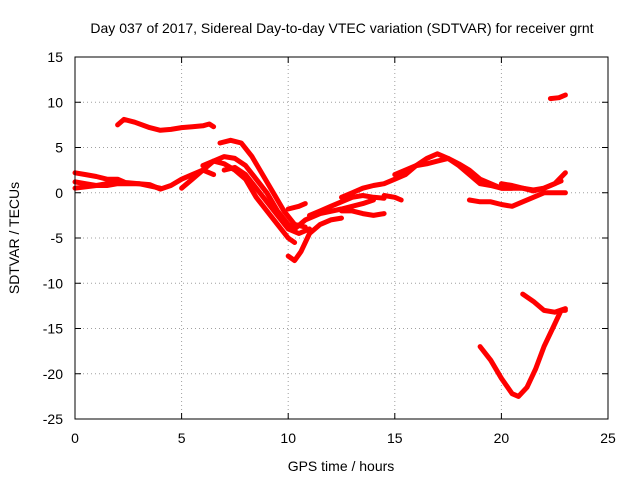 The image size is (640, 480). What do you see at coordinates (14, 238) in the screenshot?
I see `y-axis-label: SDTVAR / TECUs` at bounding box center [14, 238].